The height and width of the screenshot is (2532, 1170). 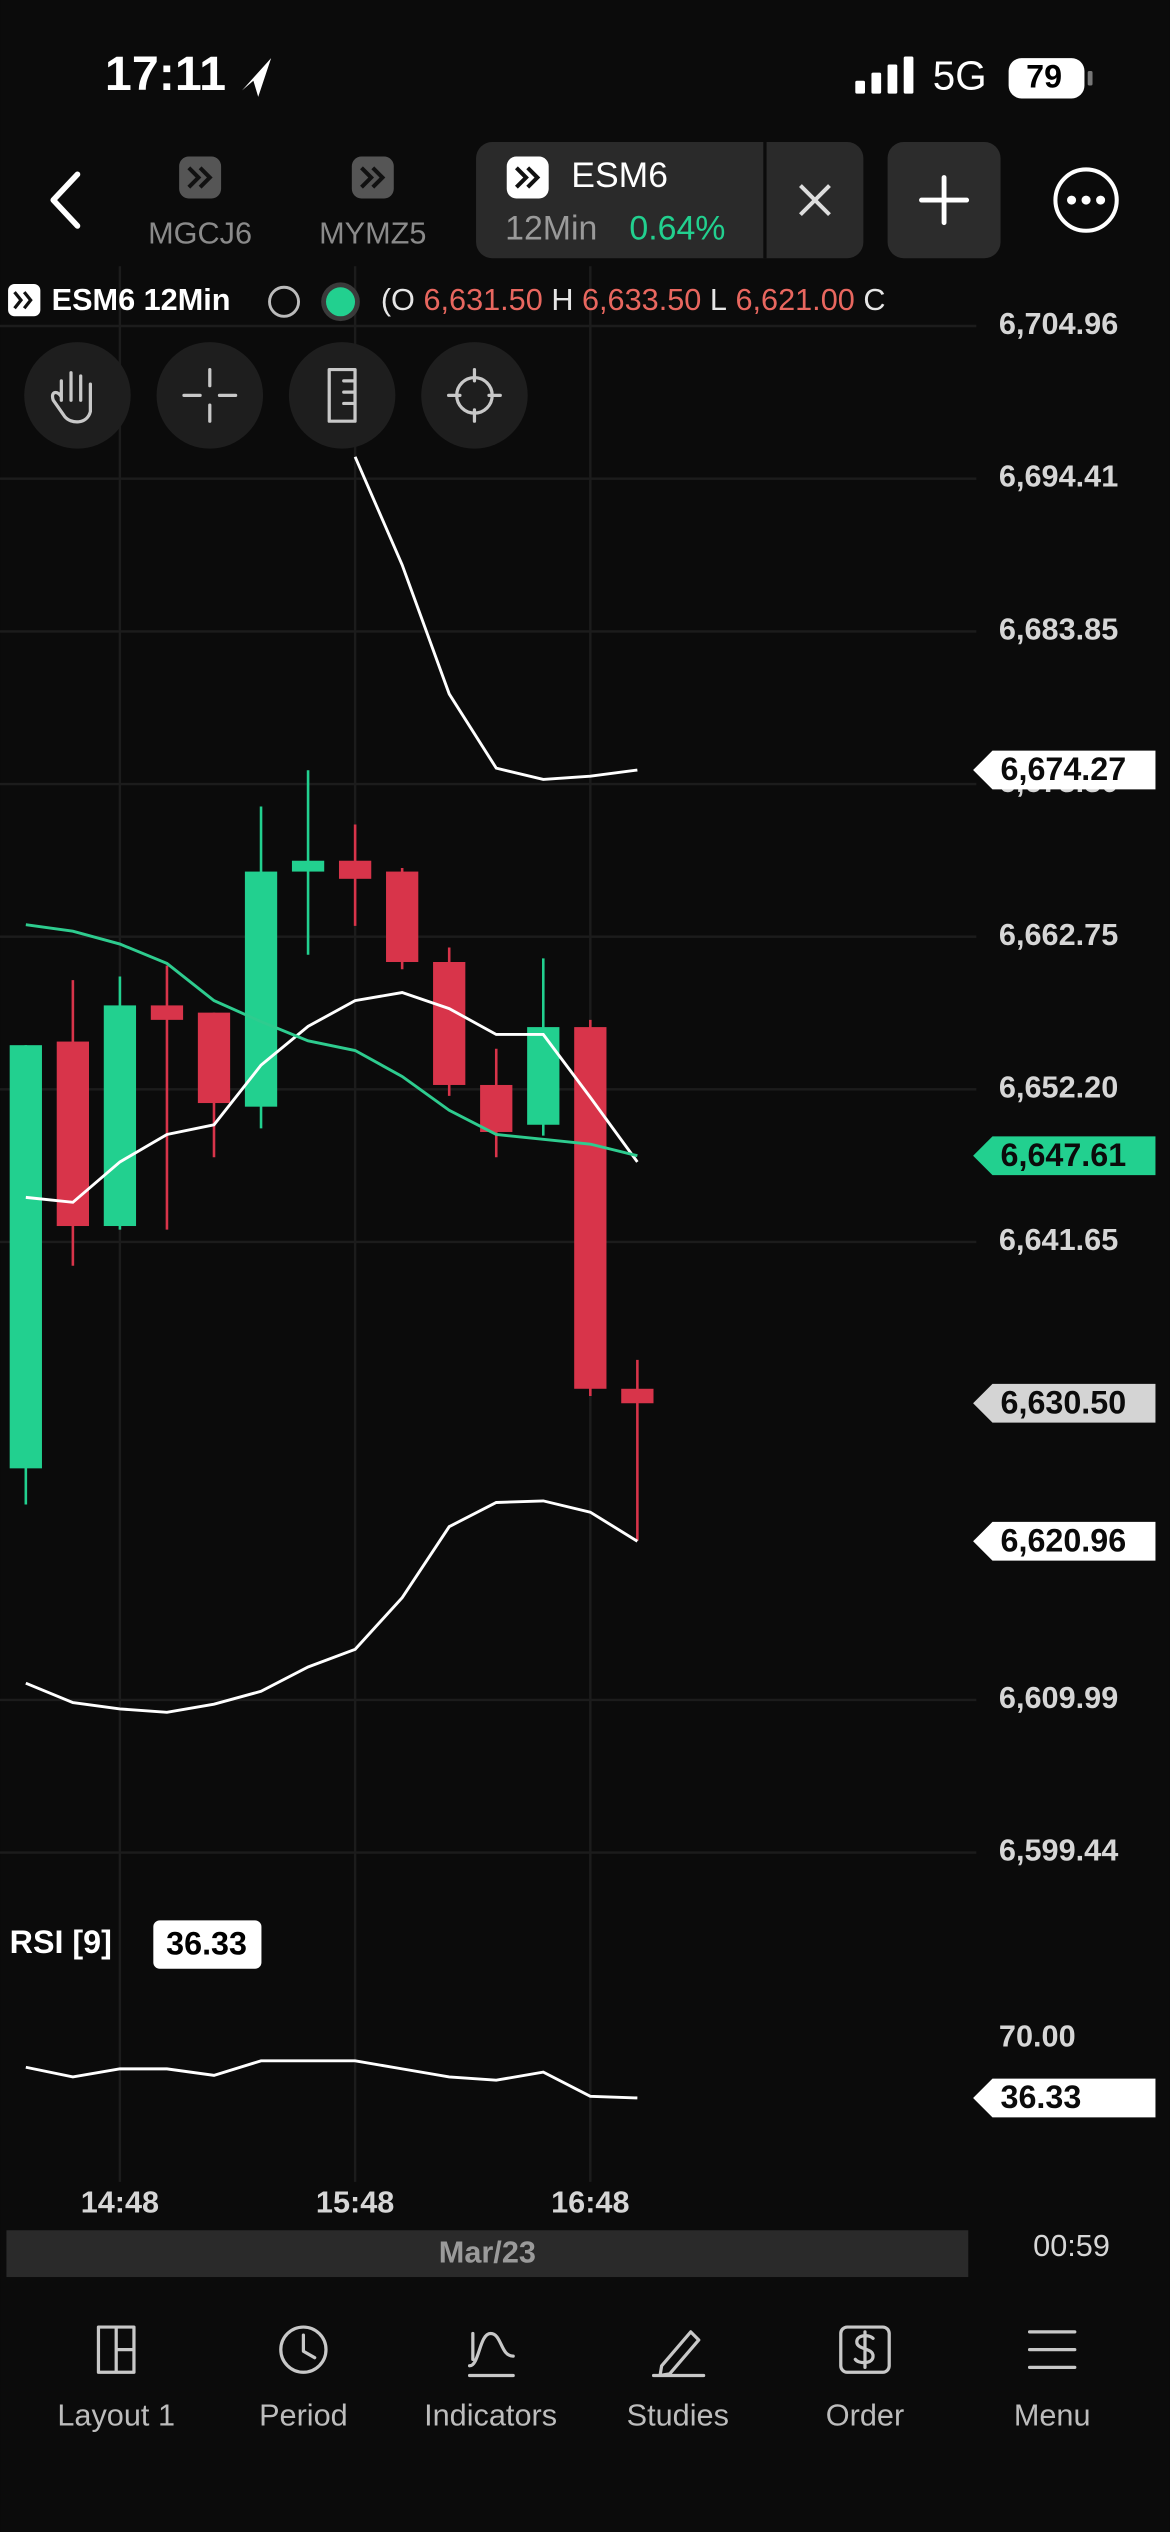 I want to click on nav-icon-dollar, so click(x=864, y=2350).